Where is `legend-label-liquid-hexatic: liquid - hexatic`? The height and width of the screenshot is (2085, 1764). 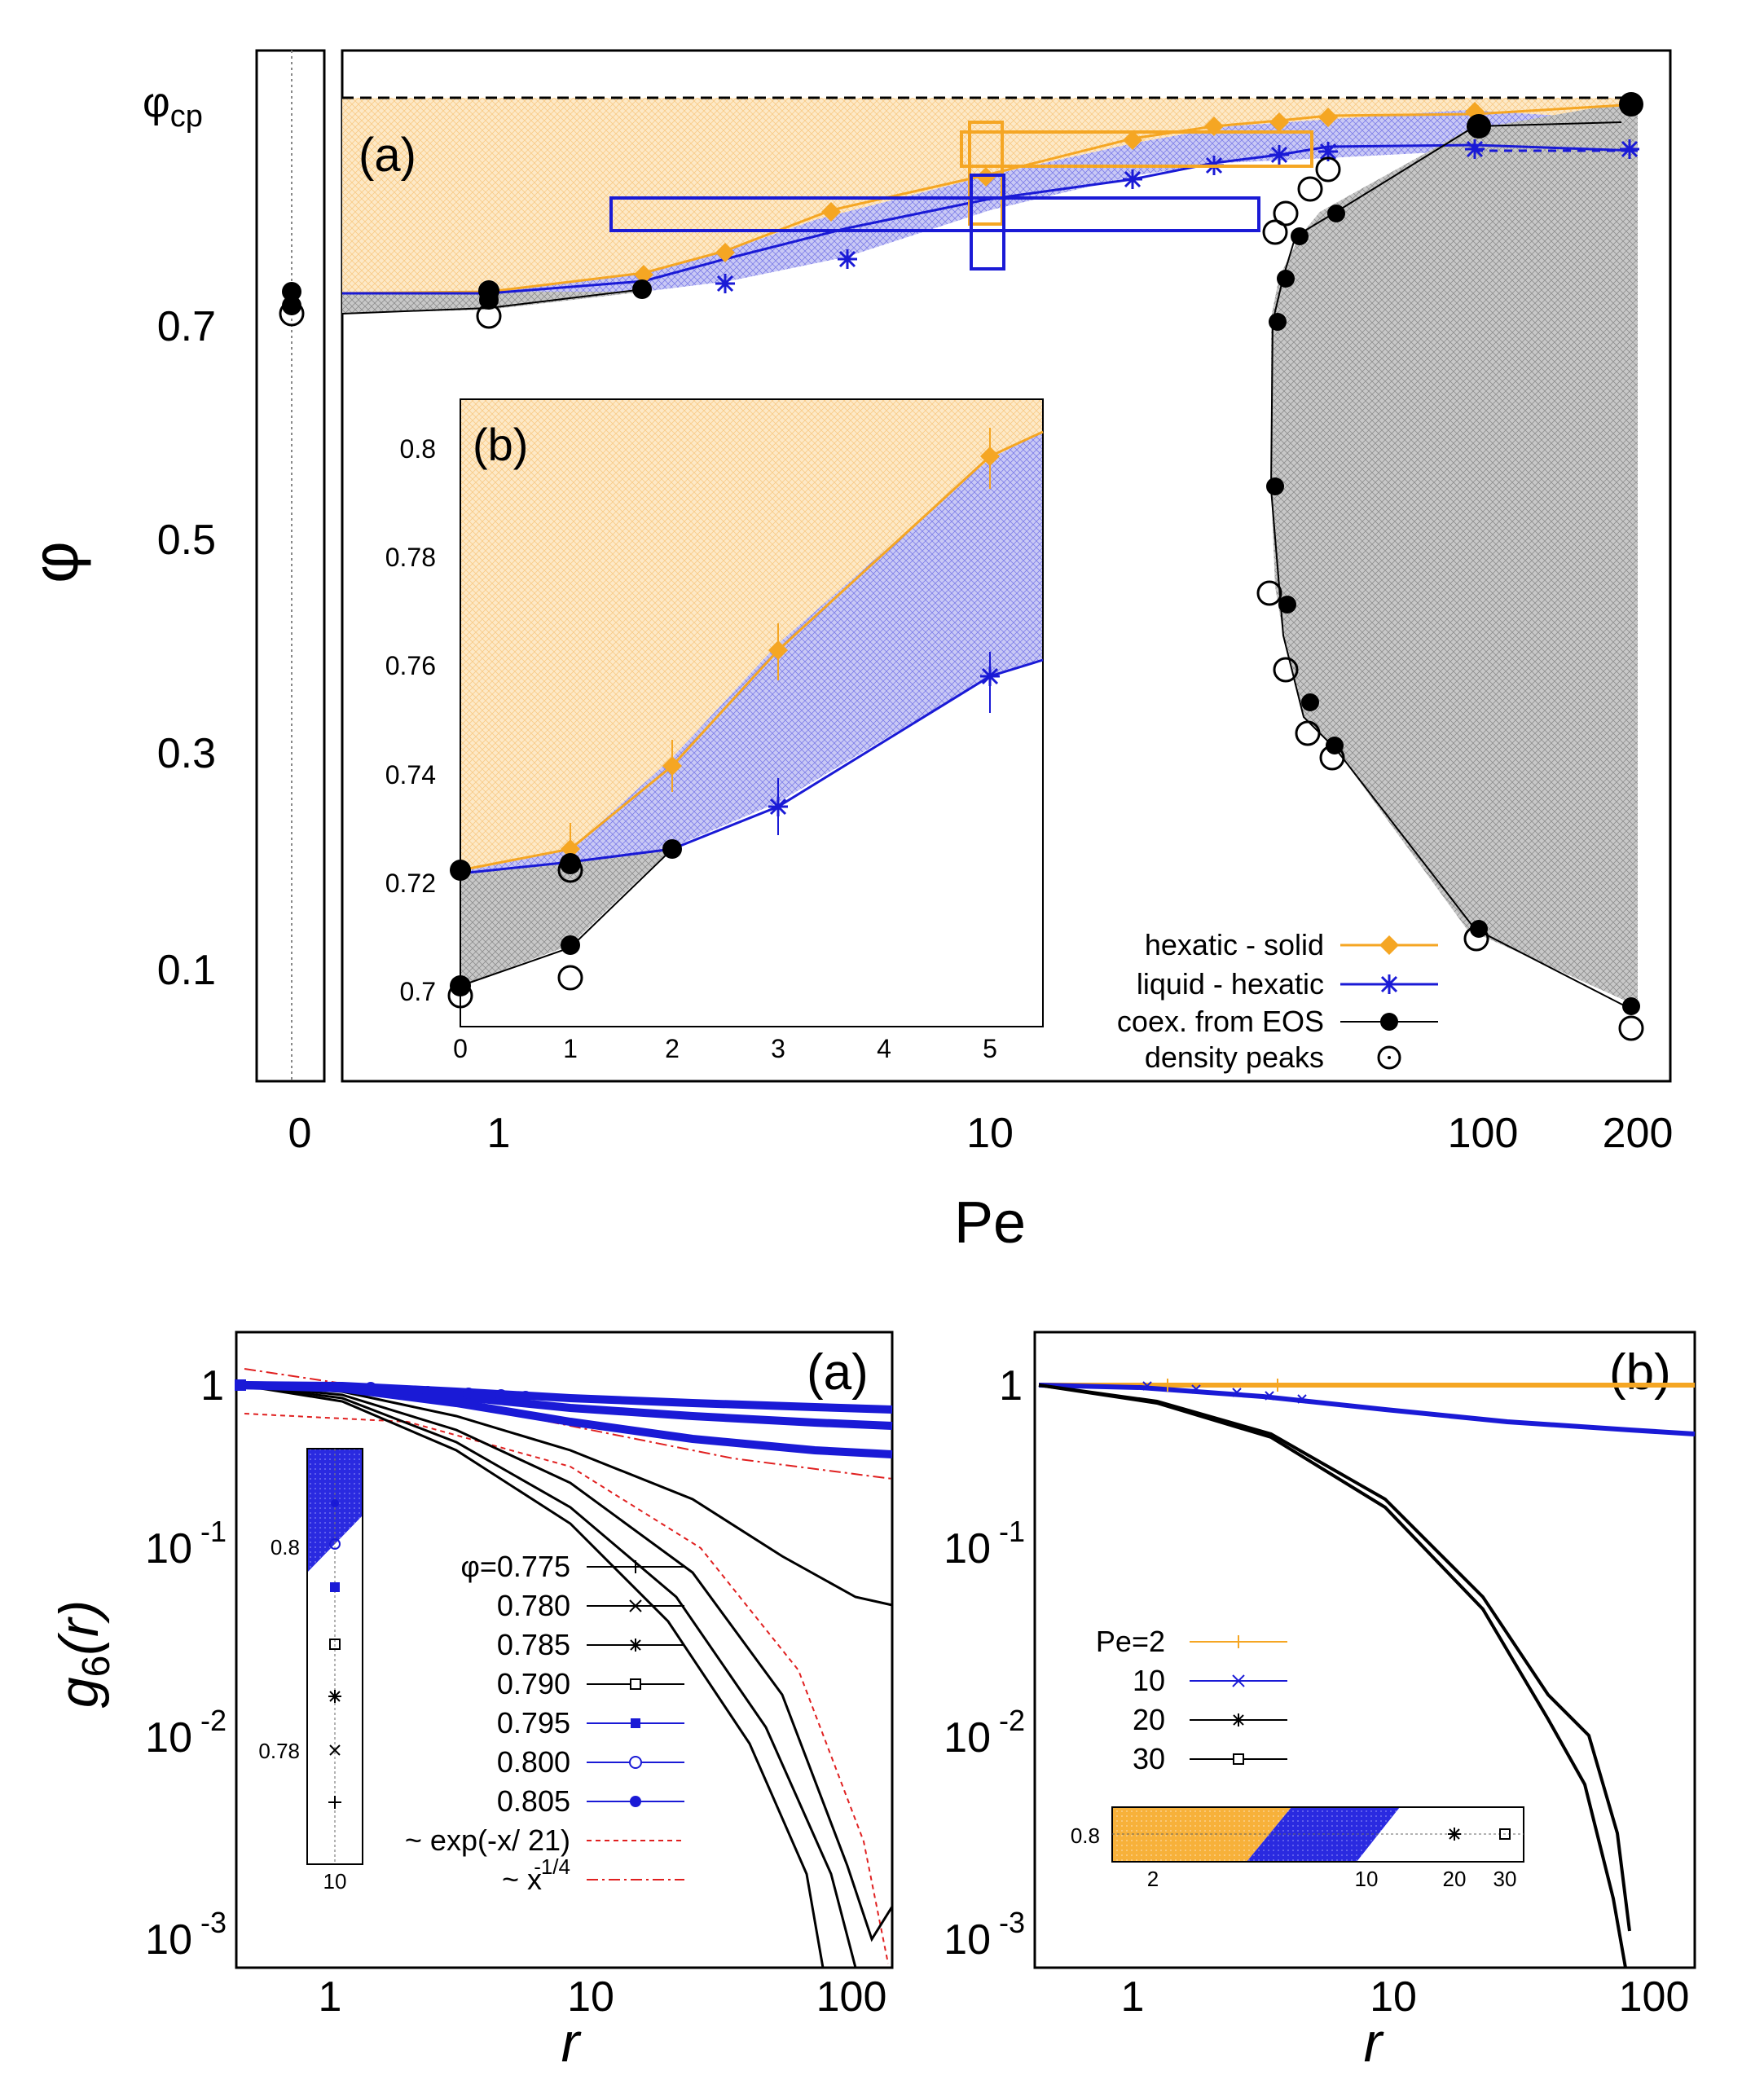 legend-label-liquid-hexatic: liquid - hexatic is located at coordinates (1230, 984).